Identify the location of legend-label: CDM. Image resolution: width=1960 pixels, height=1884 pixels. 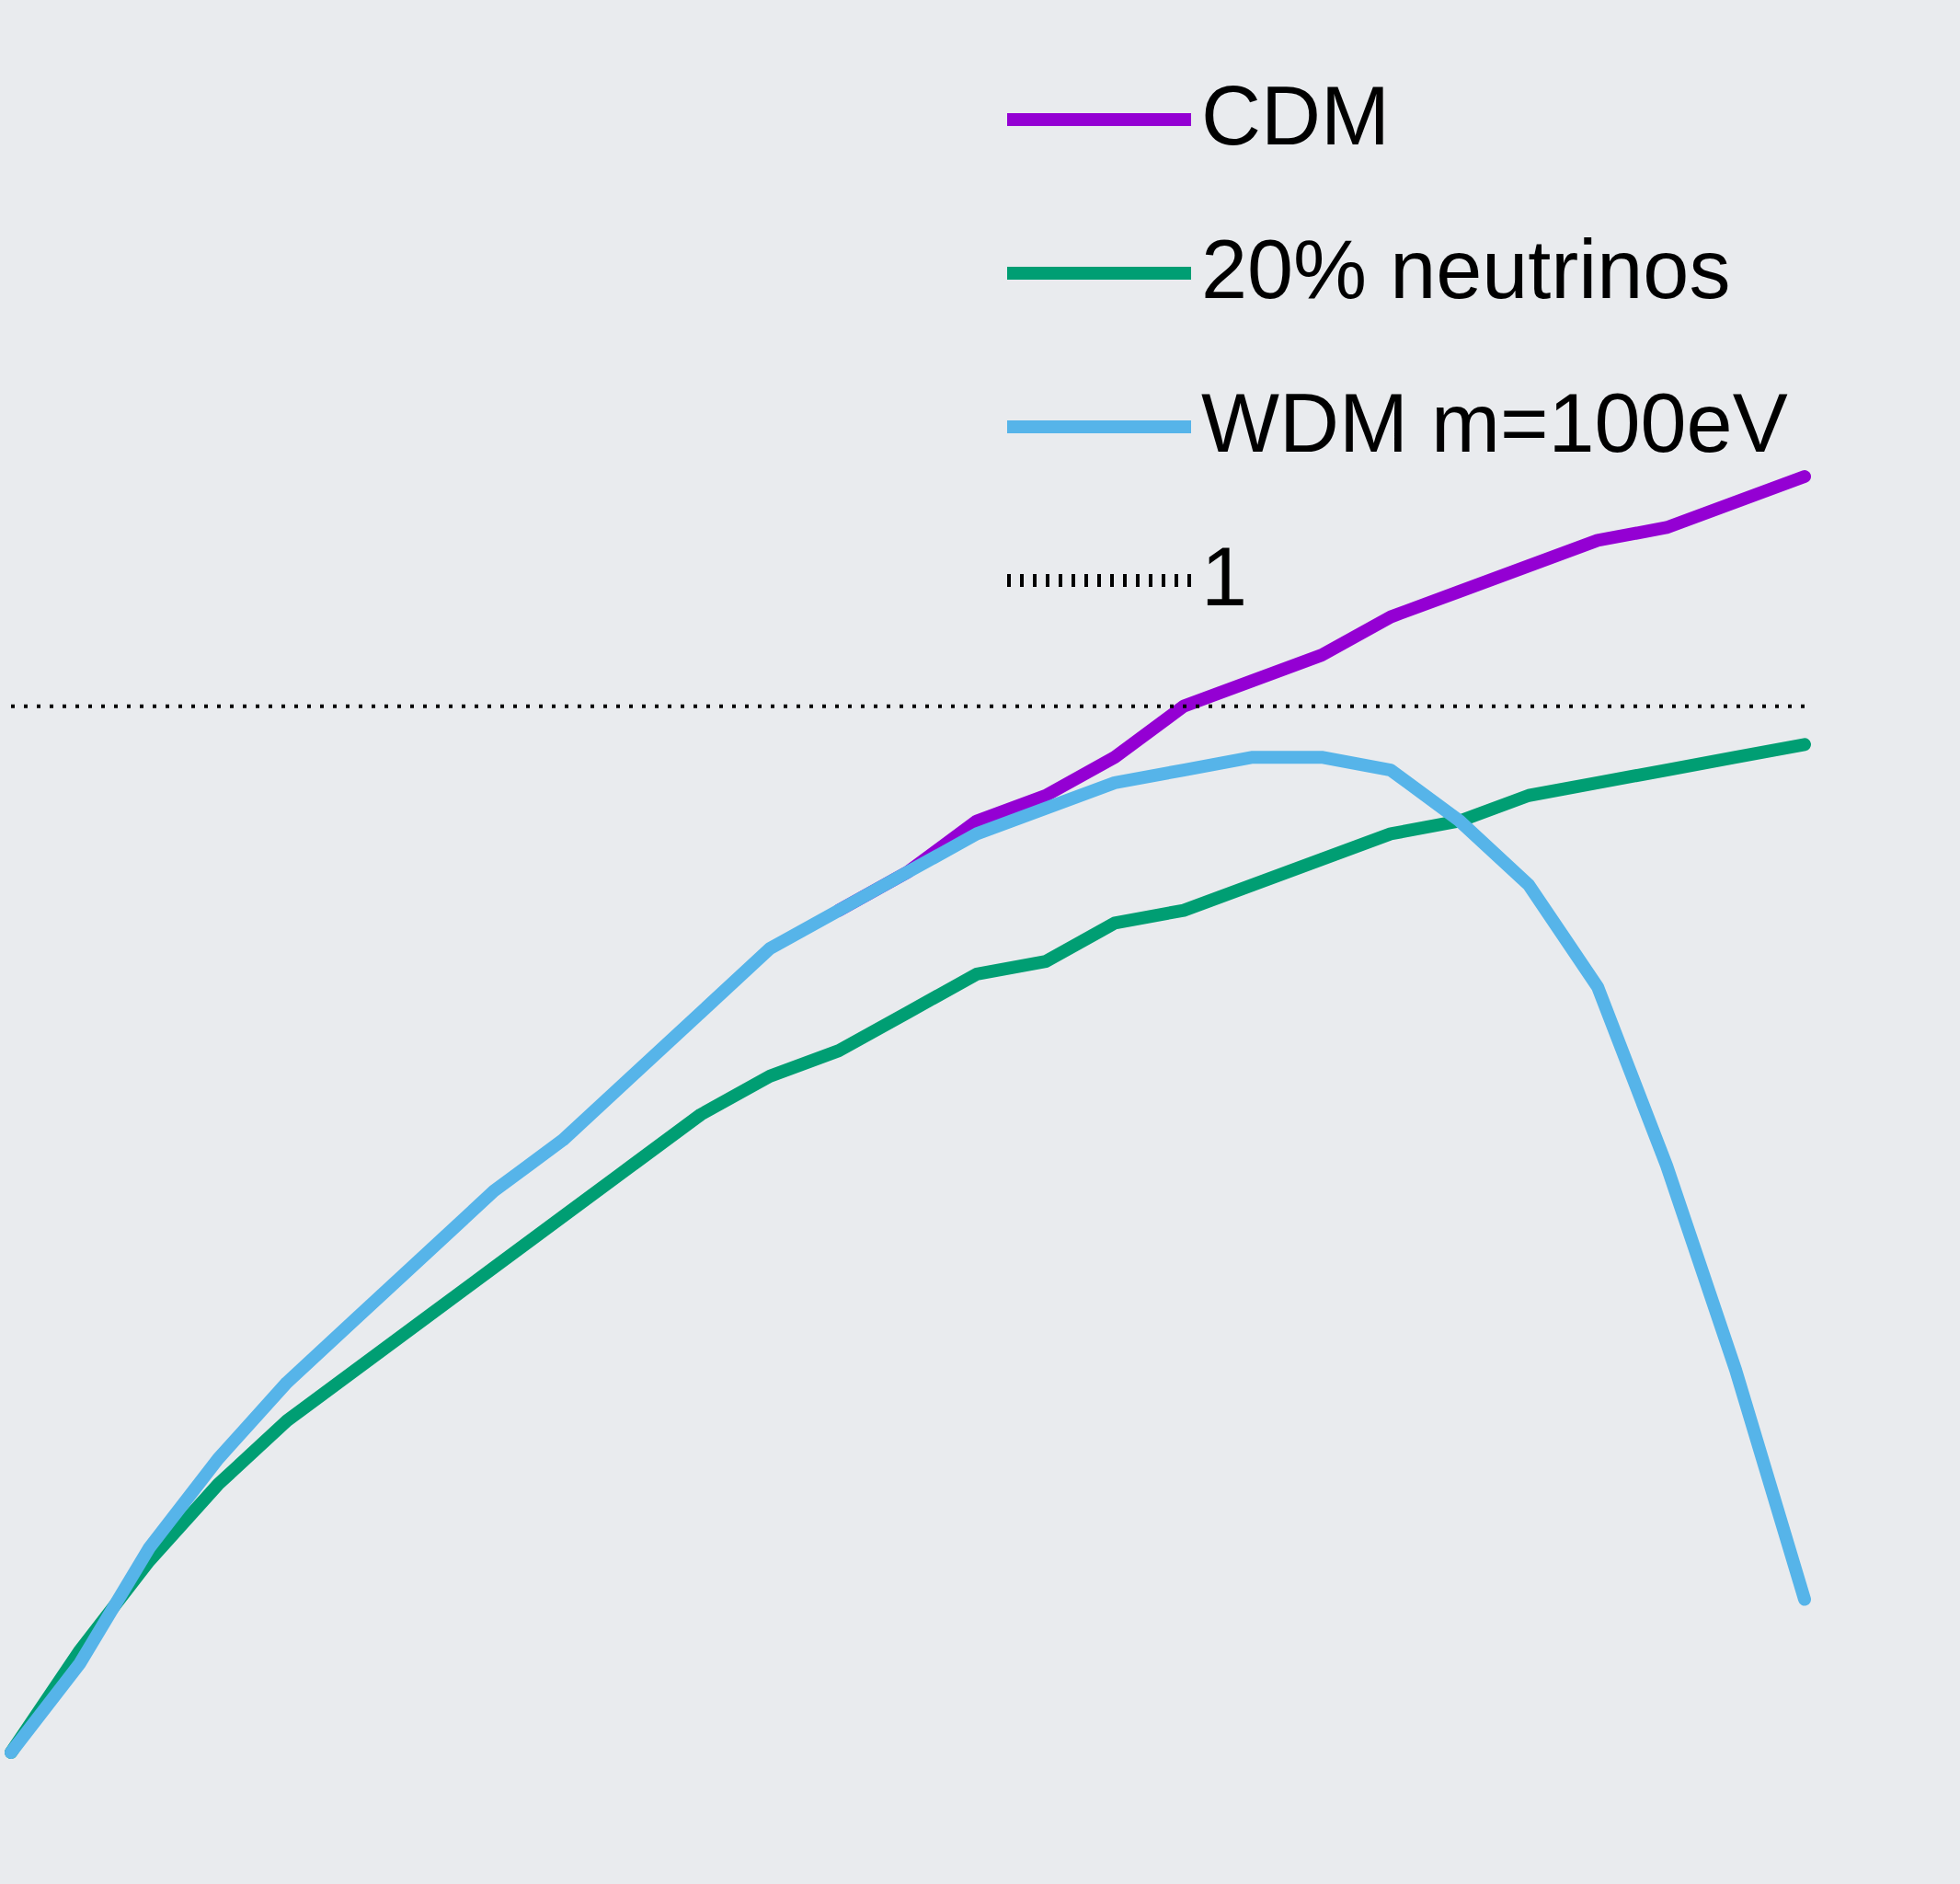
(1295, 116).